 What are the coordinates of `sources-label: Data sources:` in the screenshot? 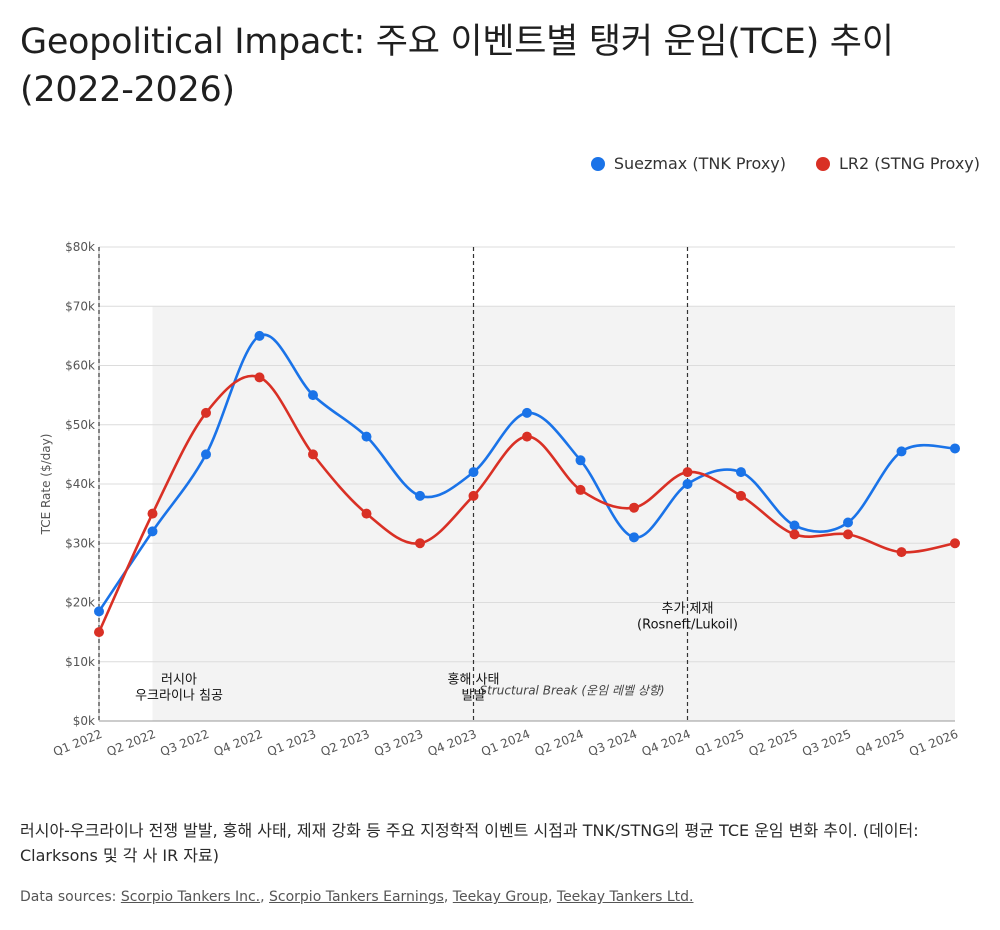 It's located at (68, 897).